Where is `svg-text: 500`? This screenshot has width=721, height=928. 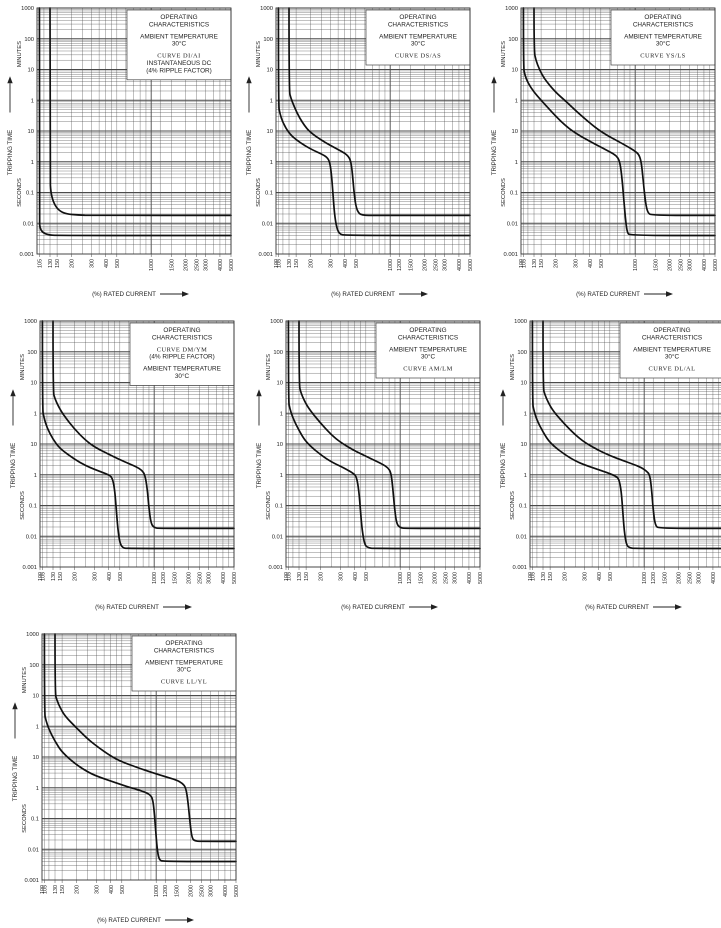
svg-text: 500 is located at coordinates (357, 263).